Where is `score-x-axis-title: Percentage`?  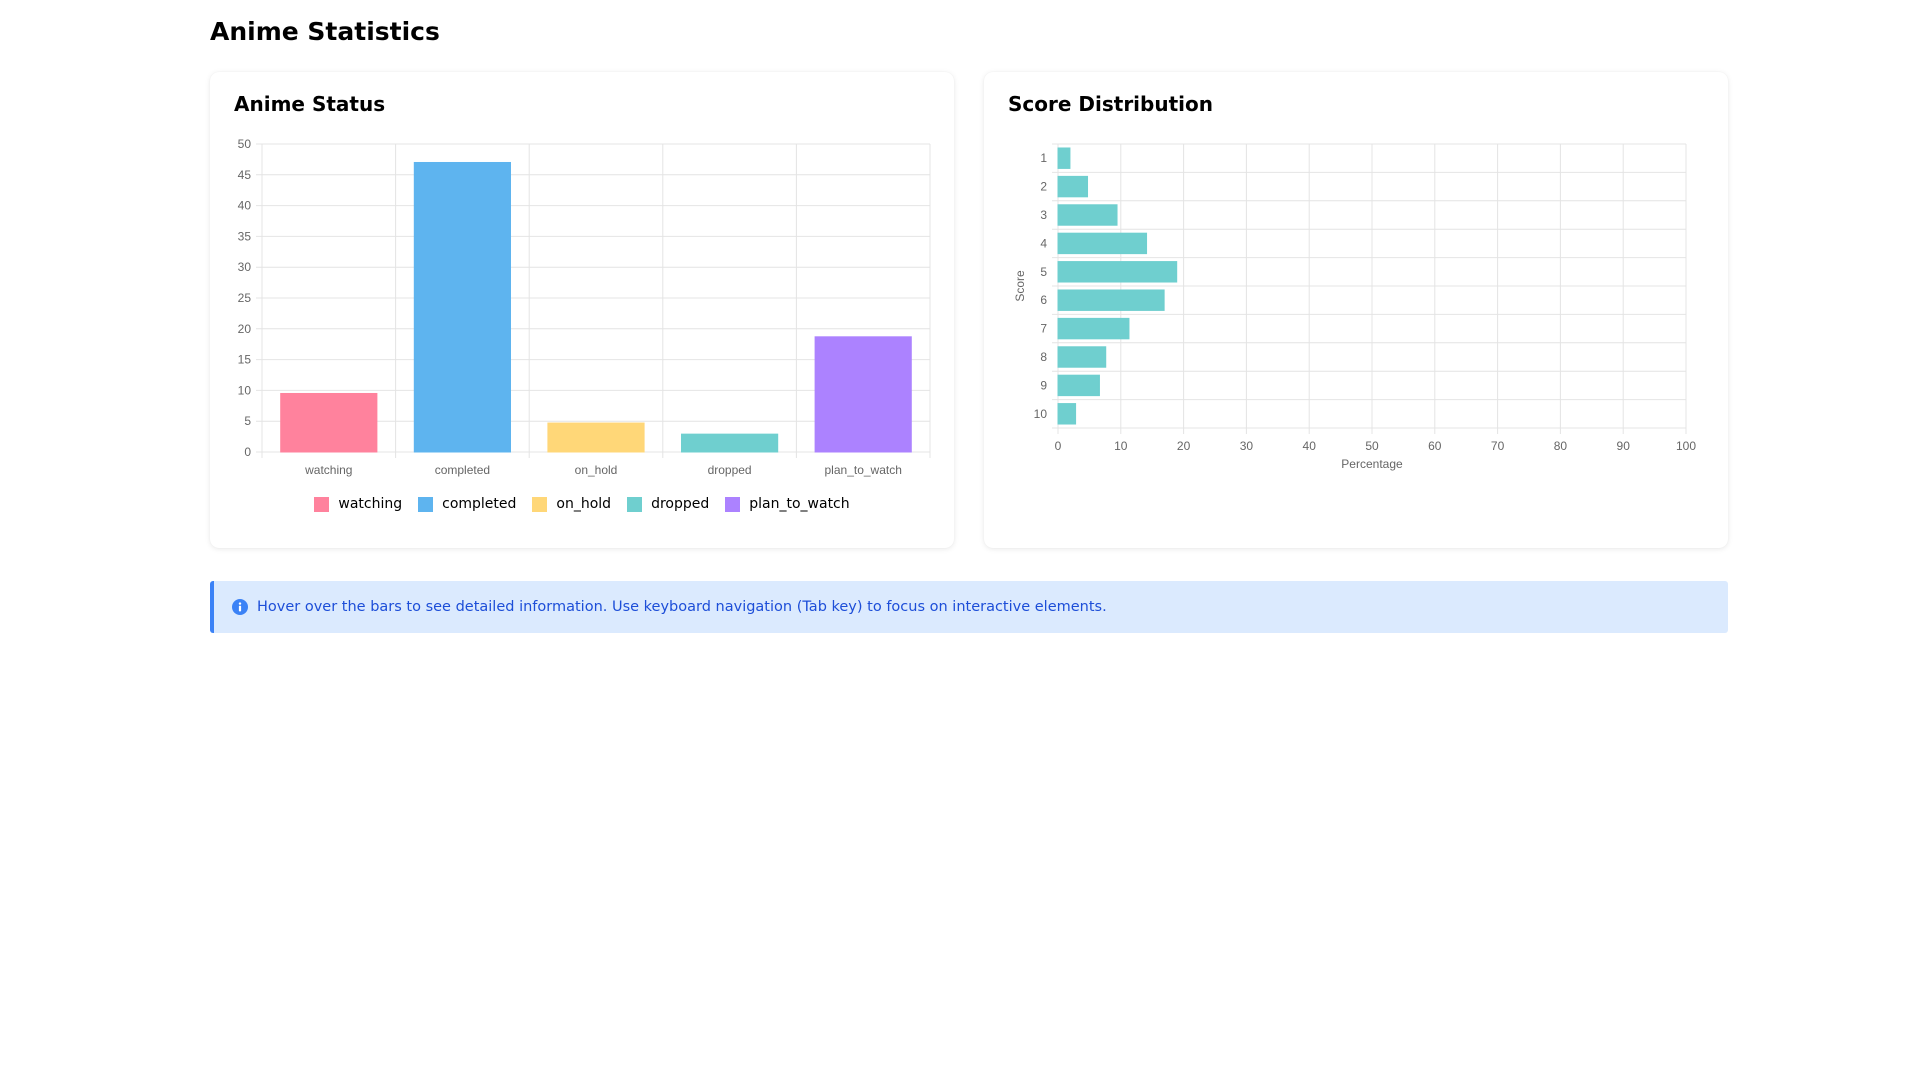 score-x-axis-title: Percentage is located at coordinates (1372, 464).